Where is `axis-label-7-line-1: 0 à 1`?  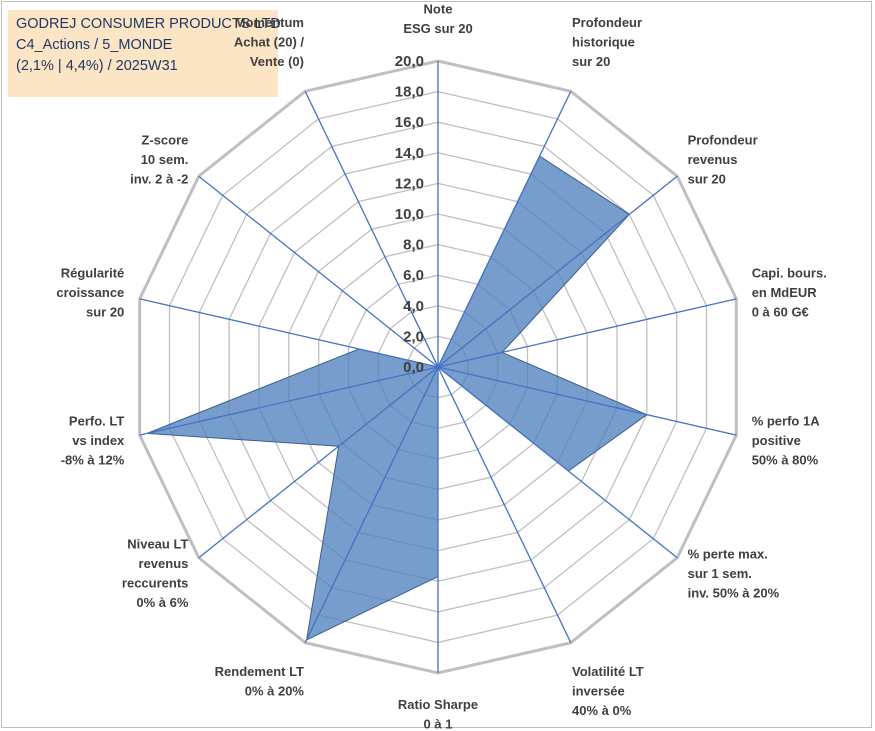
axis-label-7-line-1: 0 à 1 is located at coordinates (438, 724).